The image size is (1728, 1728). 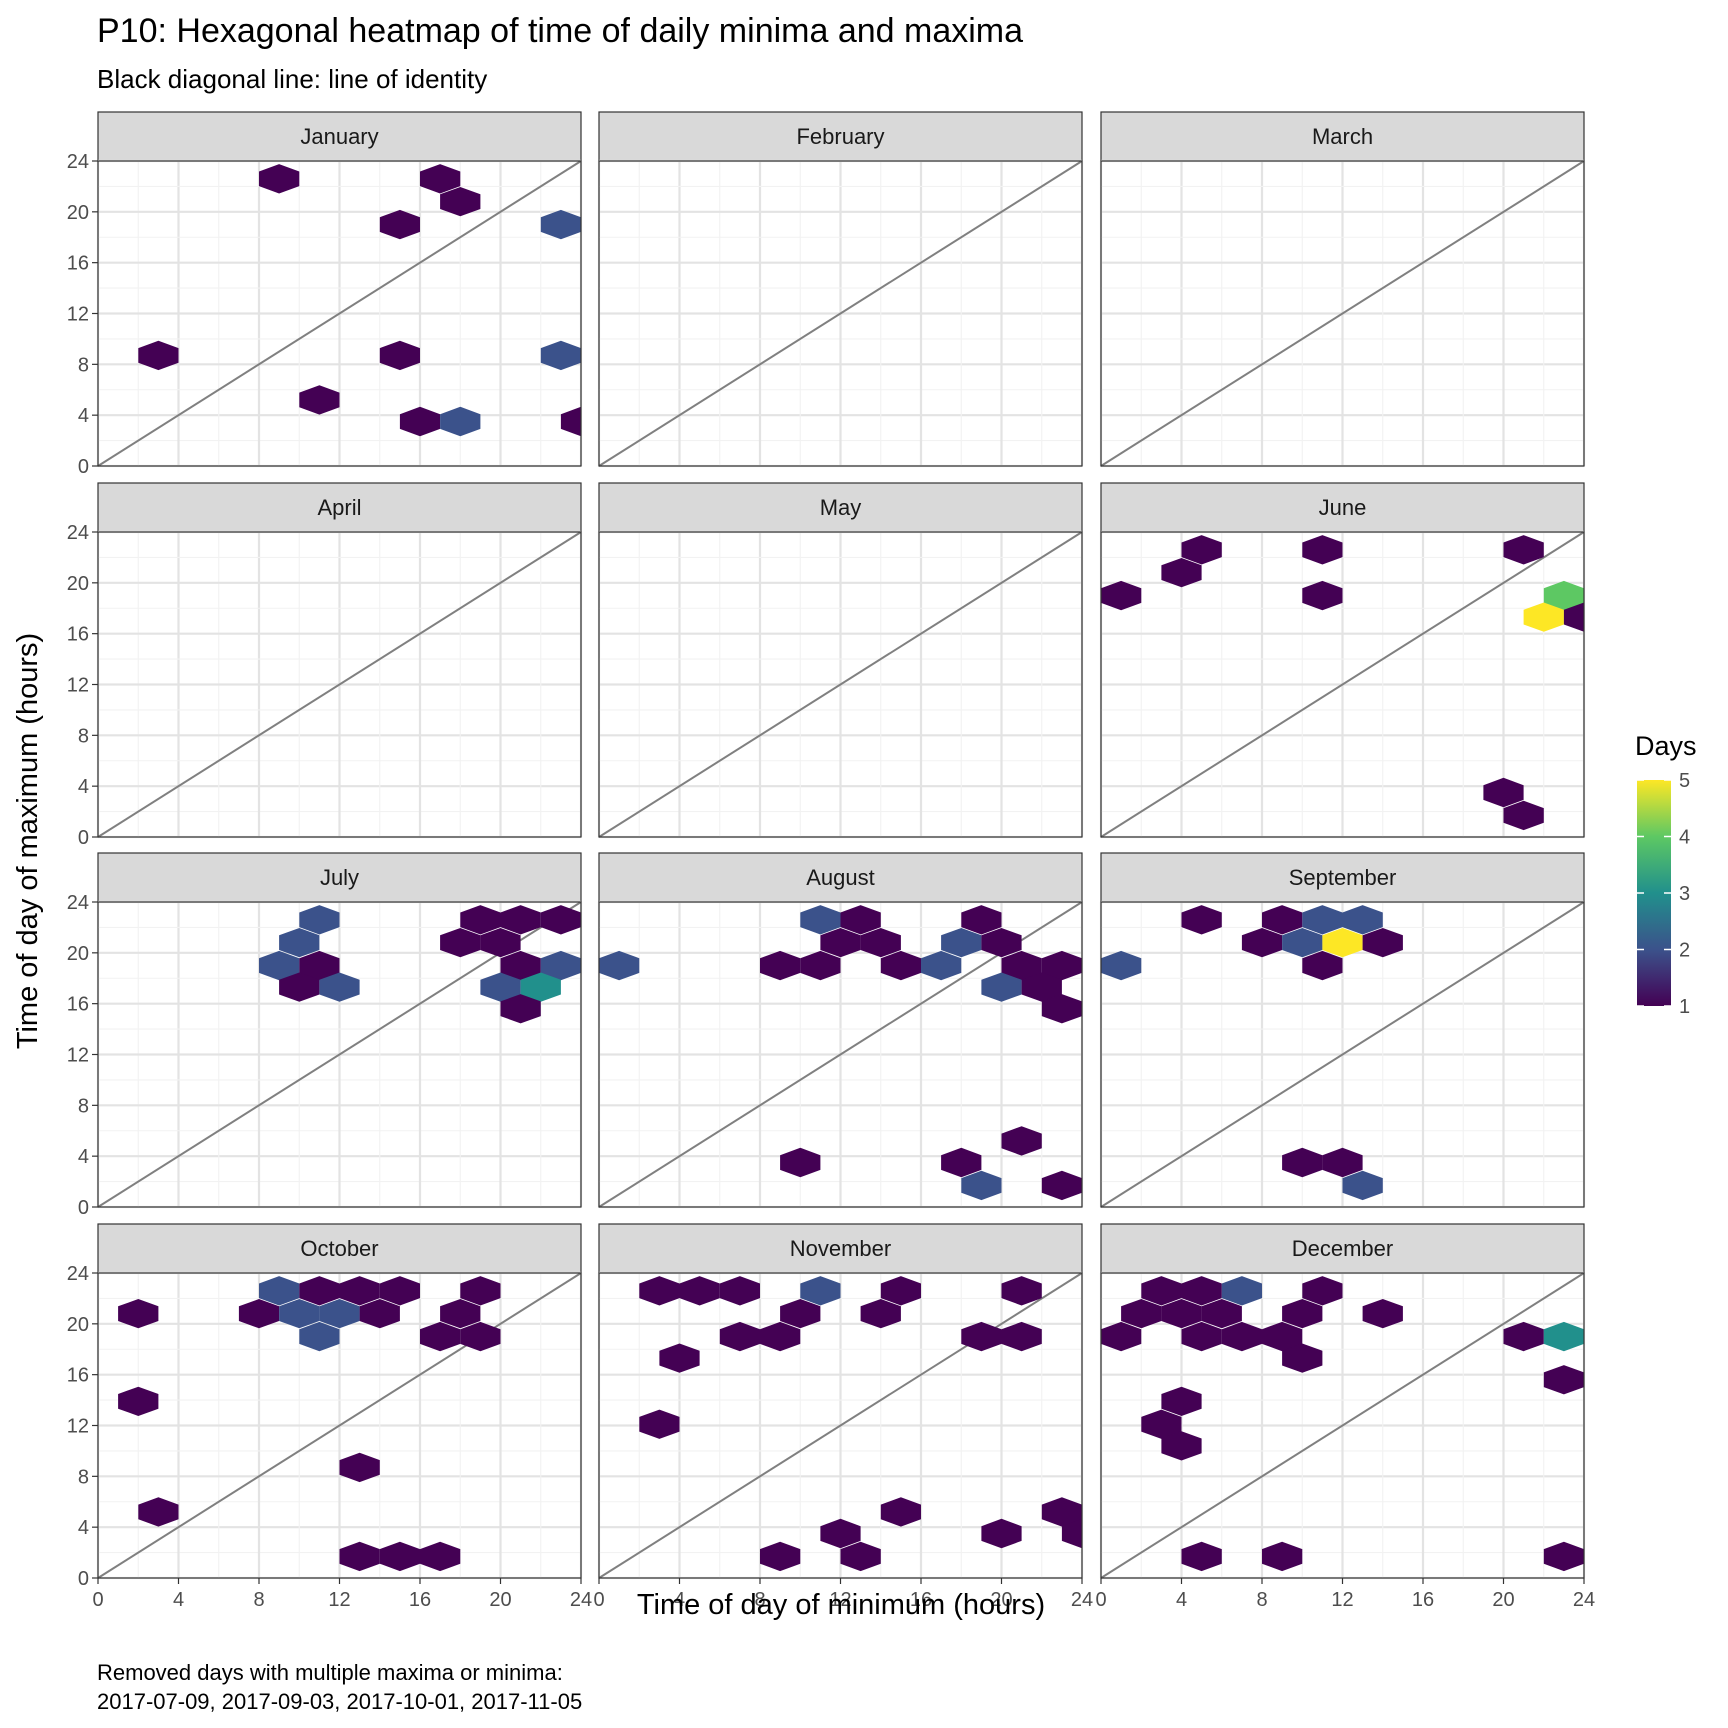 What do you see at coordinates (1684, 894) in the screenshot?
I see `legend-tick-label: 3` at bounding box center [1684, 894].